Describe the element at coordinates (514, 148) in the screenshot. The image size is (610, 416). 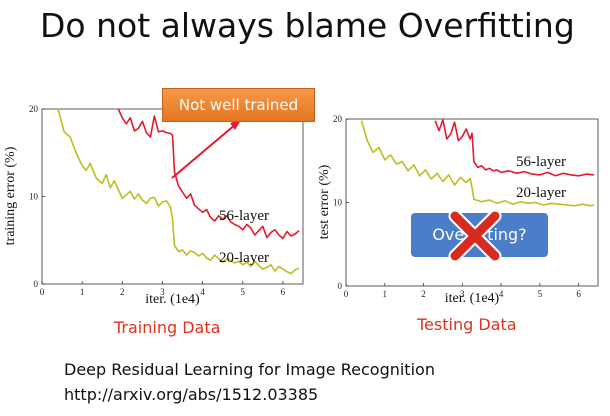
I see `test-series-56layer` at that location.